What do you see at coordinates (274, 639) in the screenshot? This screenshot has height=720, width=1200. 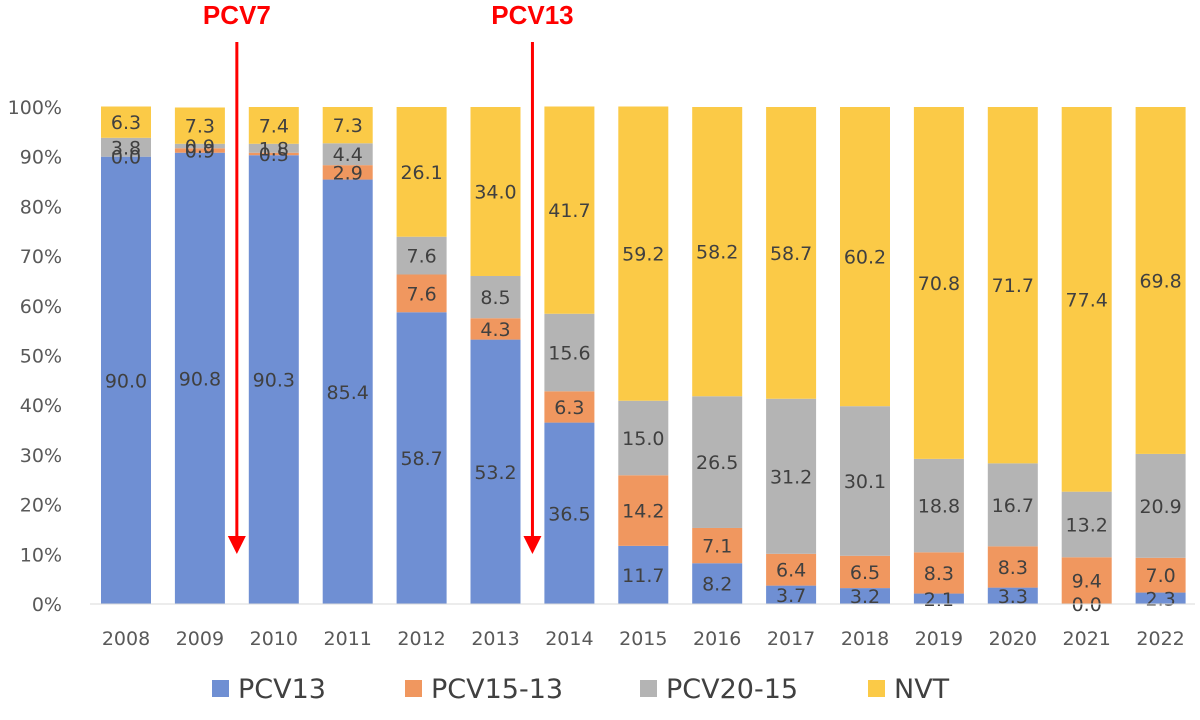 I see `x-tick-label: 2010` at bounding box center [274, 639].